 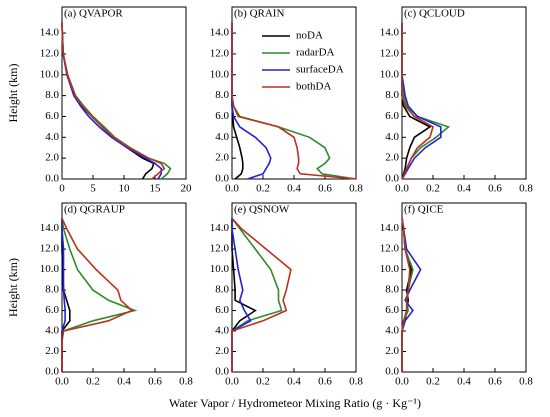 I want to click on x-tick-label: 15, so click(x=156, y=189).